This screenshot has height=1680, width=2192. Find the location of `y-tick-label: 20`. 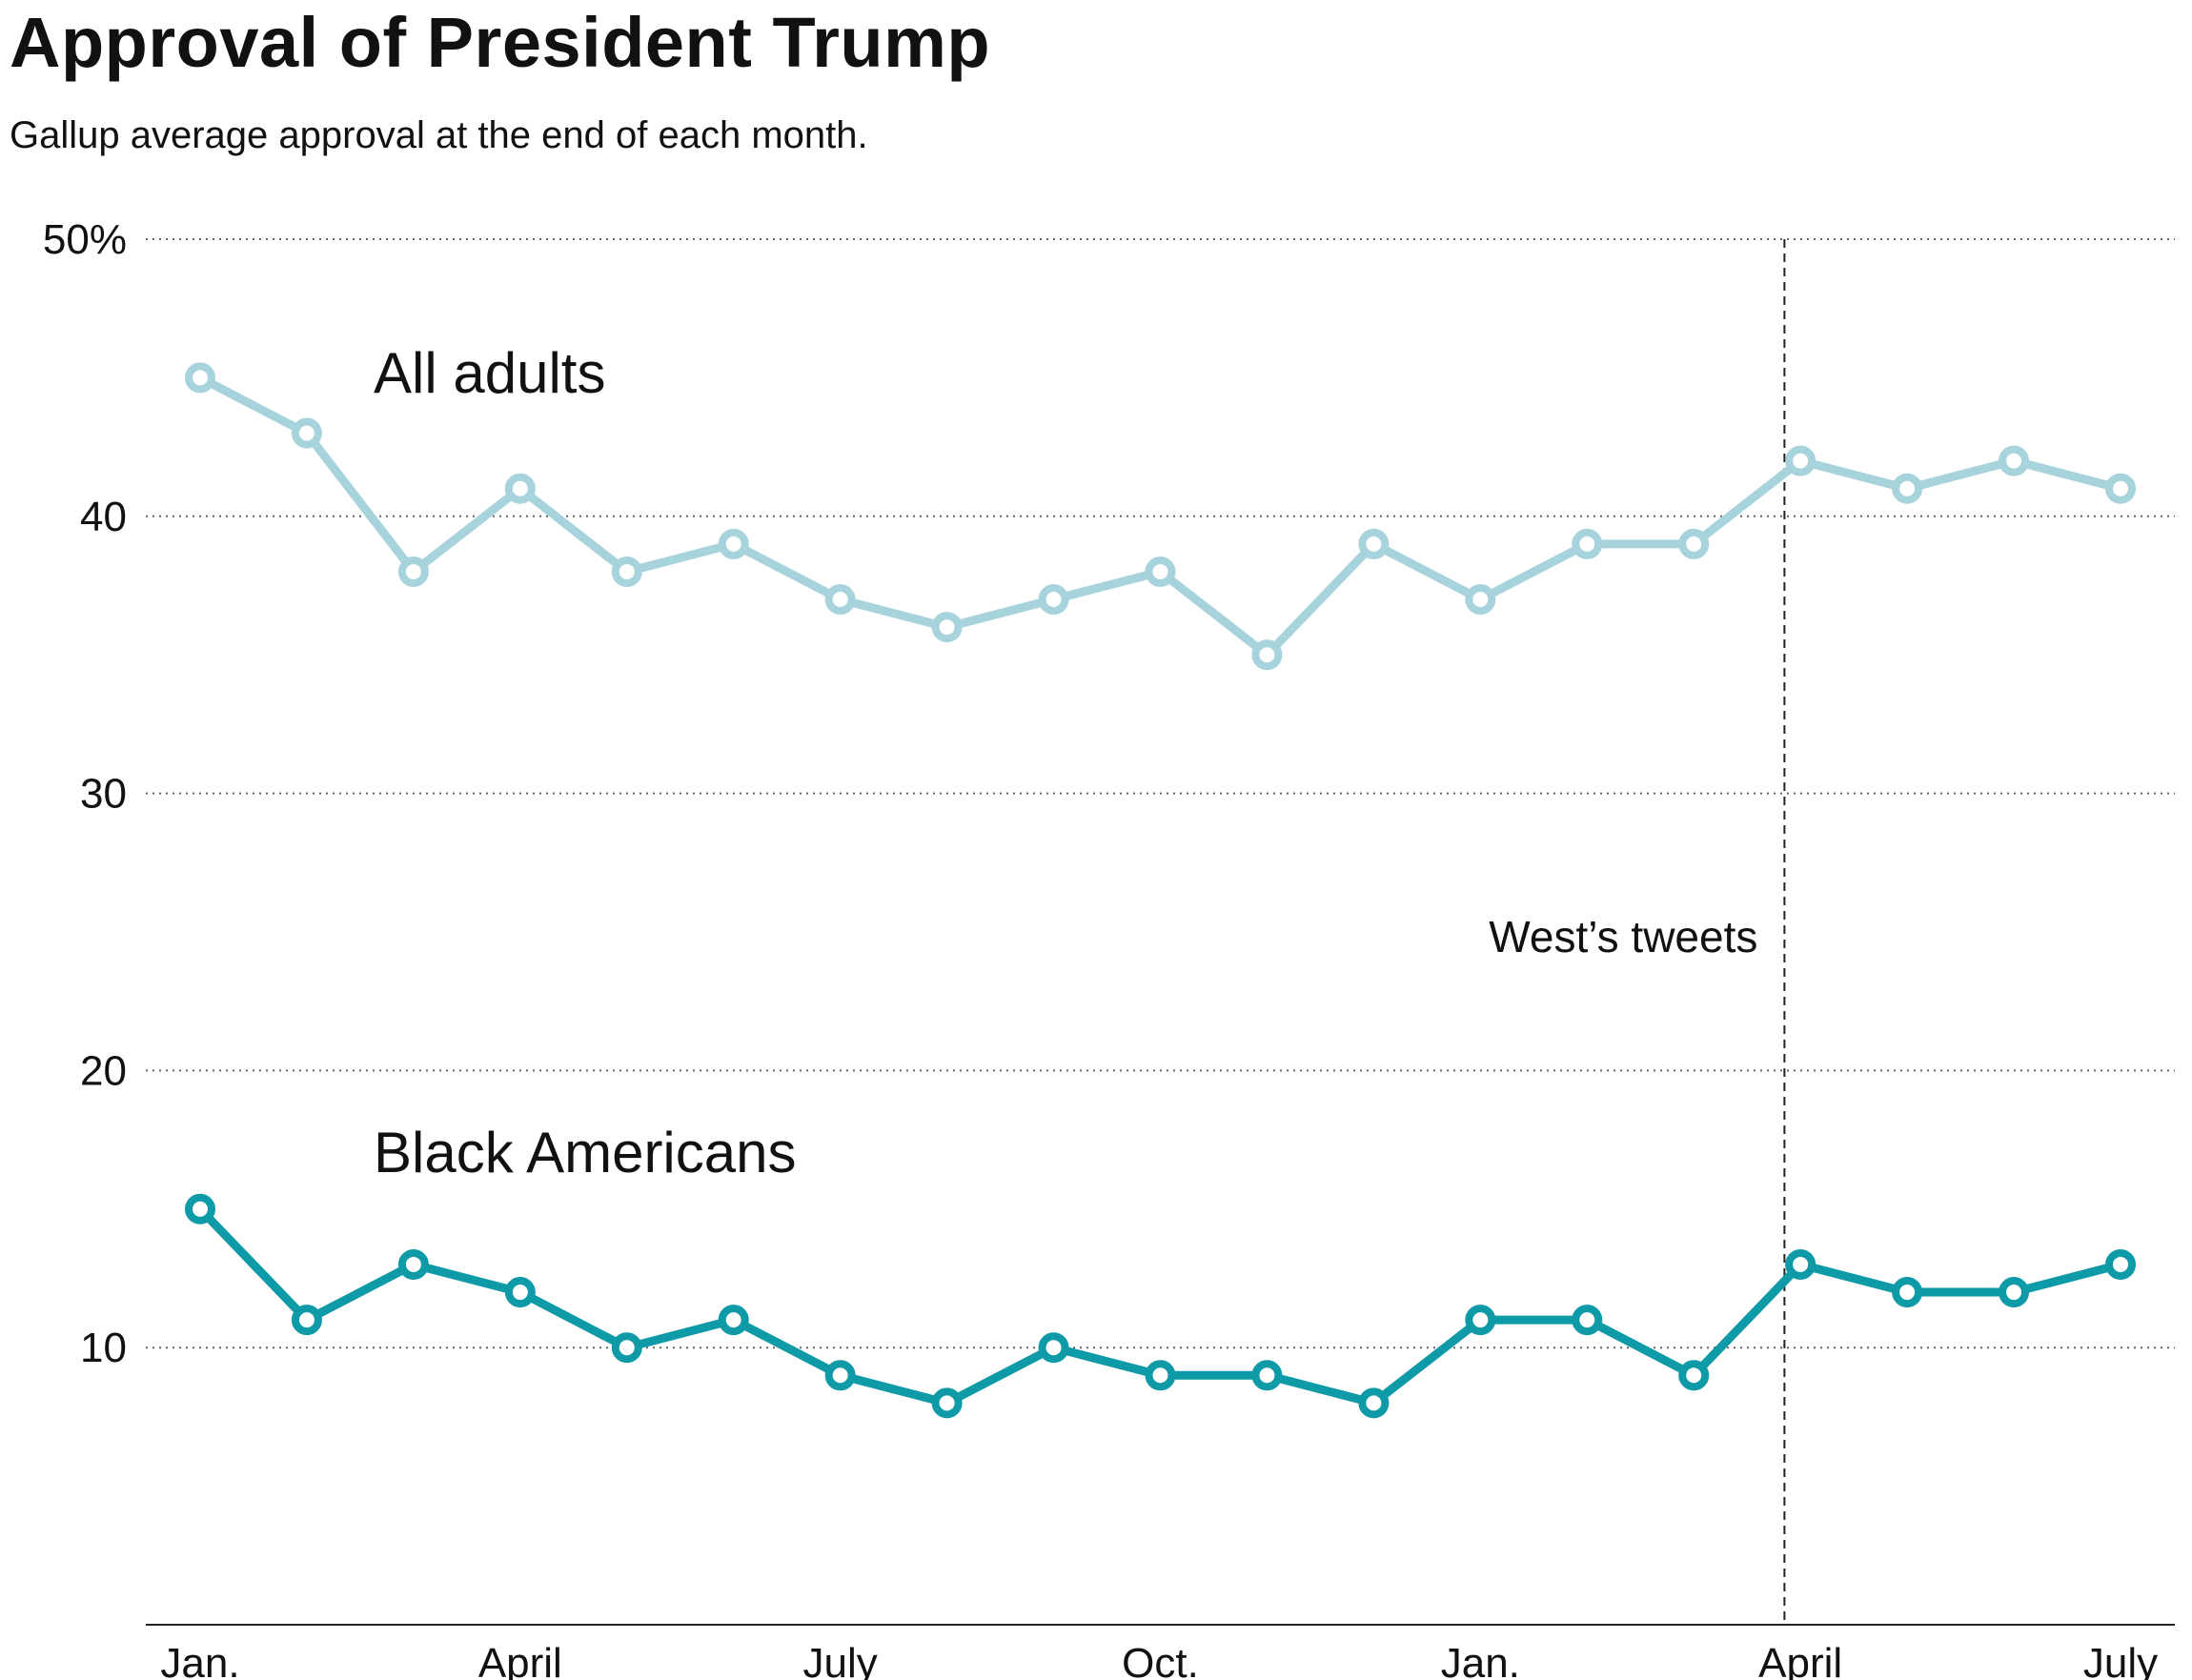

y-tick-label: 20 is located at coordinates (103, 1070).